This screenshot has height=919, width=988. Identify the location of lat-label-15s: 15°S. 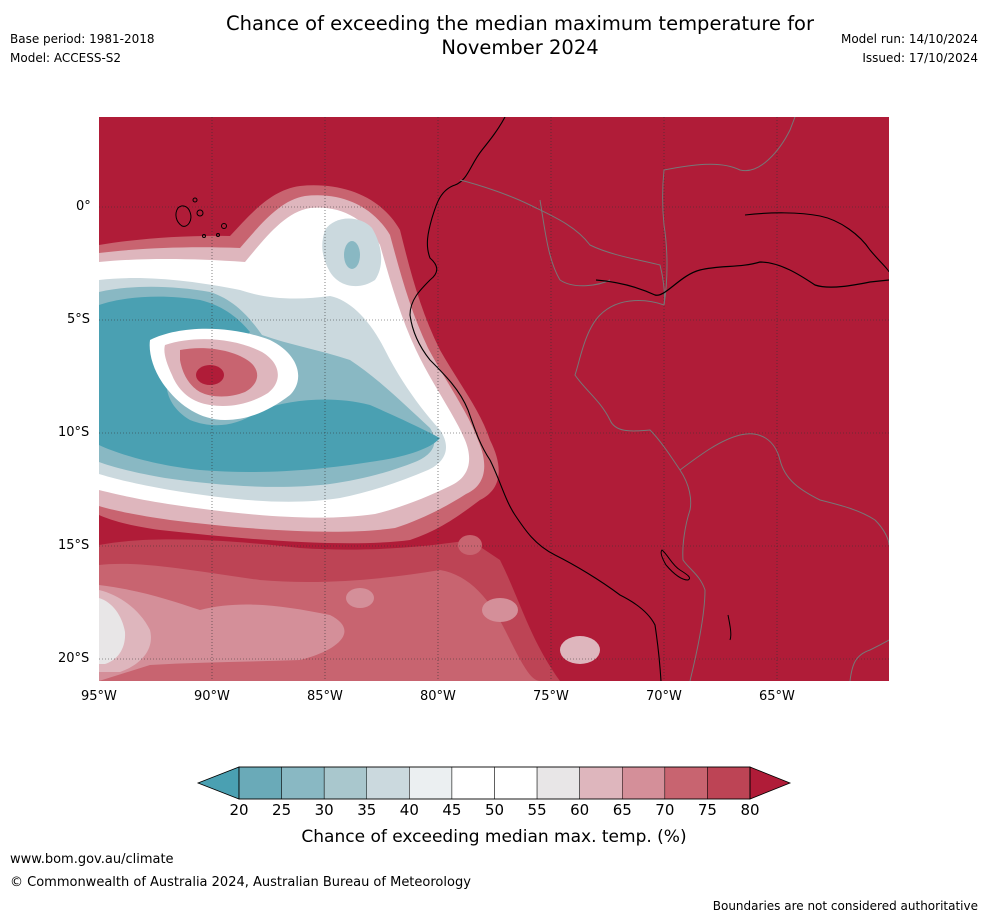
(74, 545).